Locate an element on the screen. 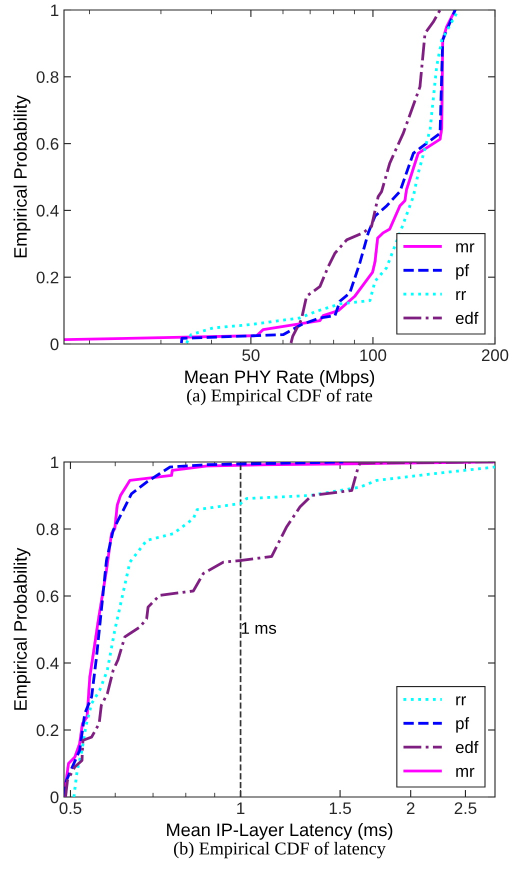 The width and height of the screenshot is (526, 888). x-tick-label: 200 is located at coordinates (495, 355).